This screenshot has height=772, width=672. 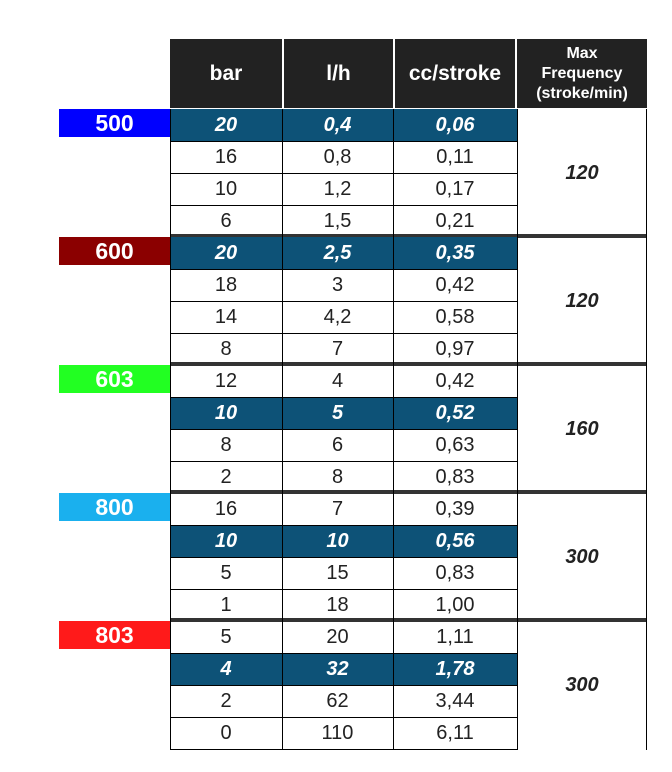 I want to click on cell-lh: 10, so click(x=337, y=540).